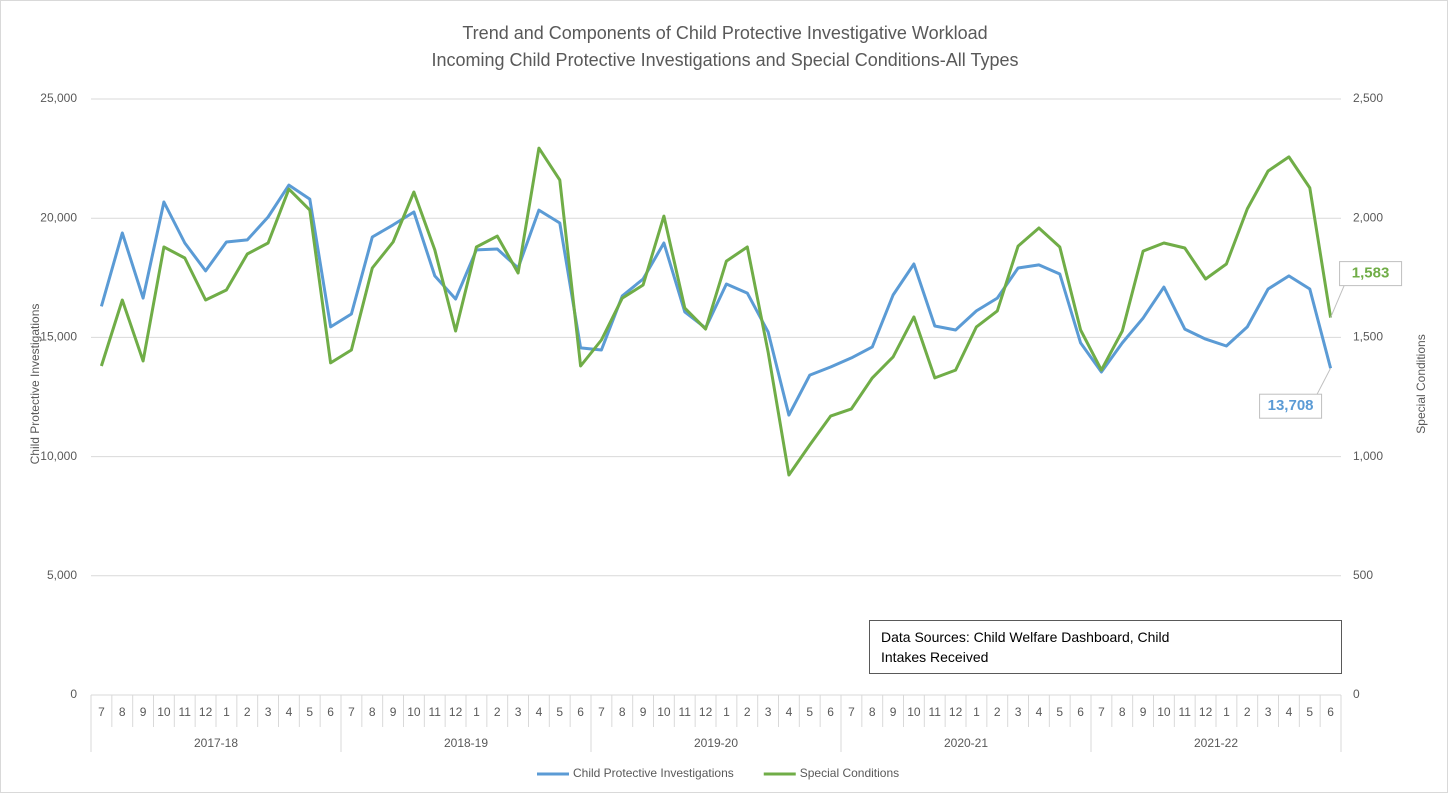  I want to click on y-axis-label: Child Protective Investigations, so click(35, 384).